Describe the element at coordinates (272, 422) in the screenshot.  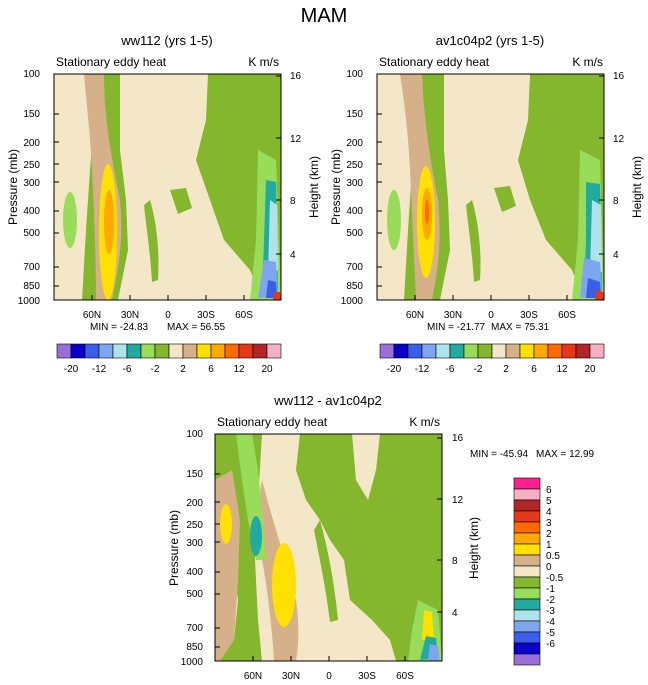
I see `panel-3-subtitle-left: Stationary eddy heat` at that location.